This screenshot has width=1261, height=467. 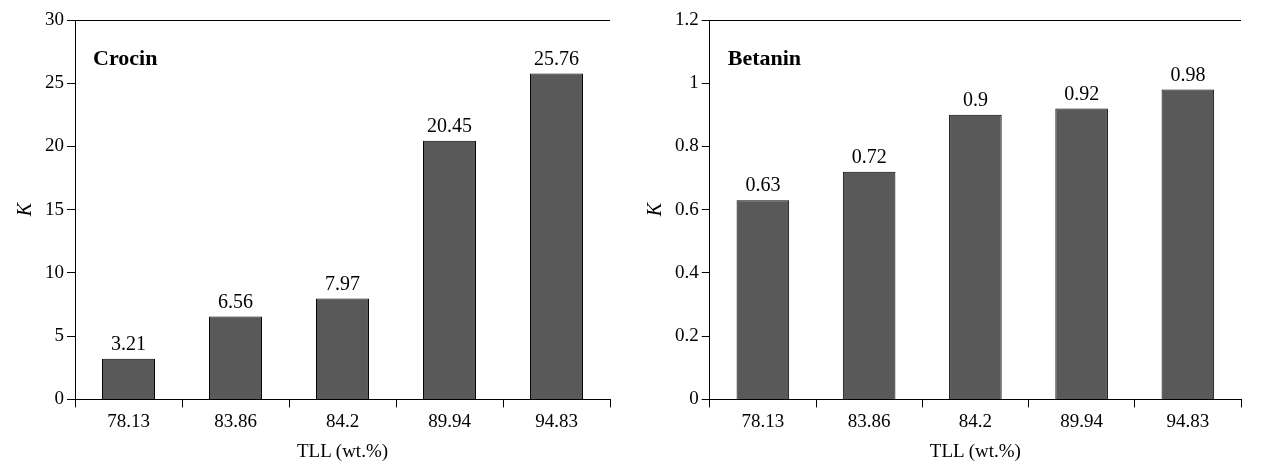 I want to click on y-tick-label: 1.2, so click(x=687, y=18).